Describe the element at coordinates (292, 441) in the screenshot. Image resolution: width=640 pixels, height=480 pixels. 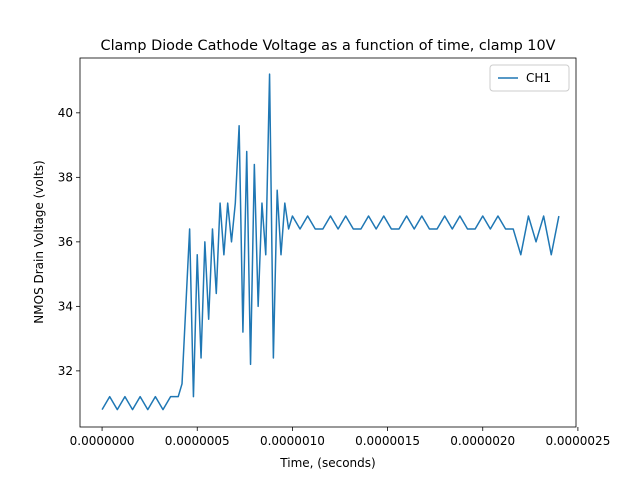
I see `x-tick-label: 0.0000010` at that location.